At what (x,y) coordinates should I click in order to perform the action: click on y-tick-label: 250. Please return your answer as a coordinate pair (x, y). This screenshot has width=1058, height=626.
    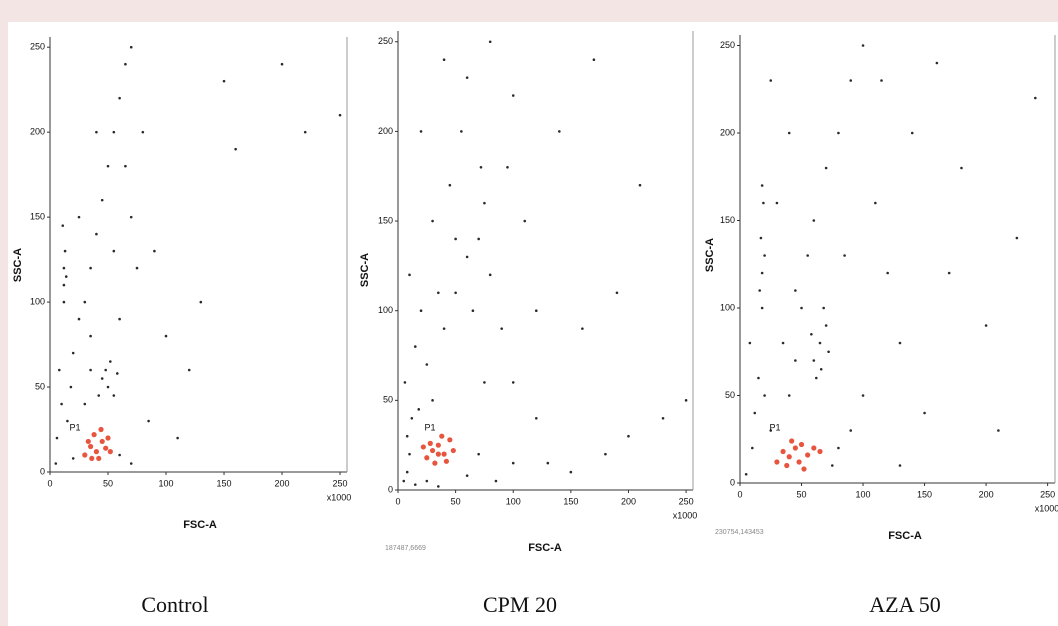
    Looking at the image, I should click on (727, 45).